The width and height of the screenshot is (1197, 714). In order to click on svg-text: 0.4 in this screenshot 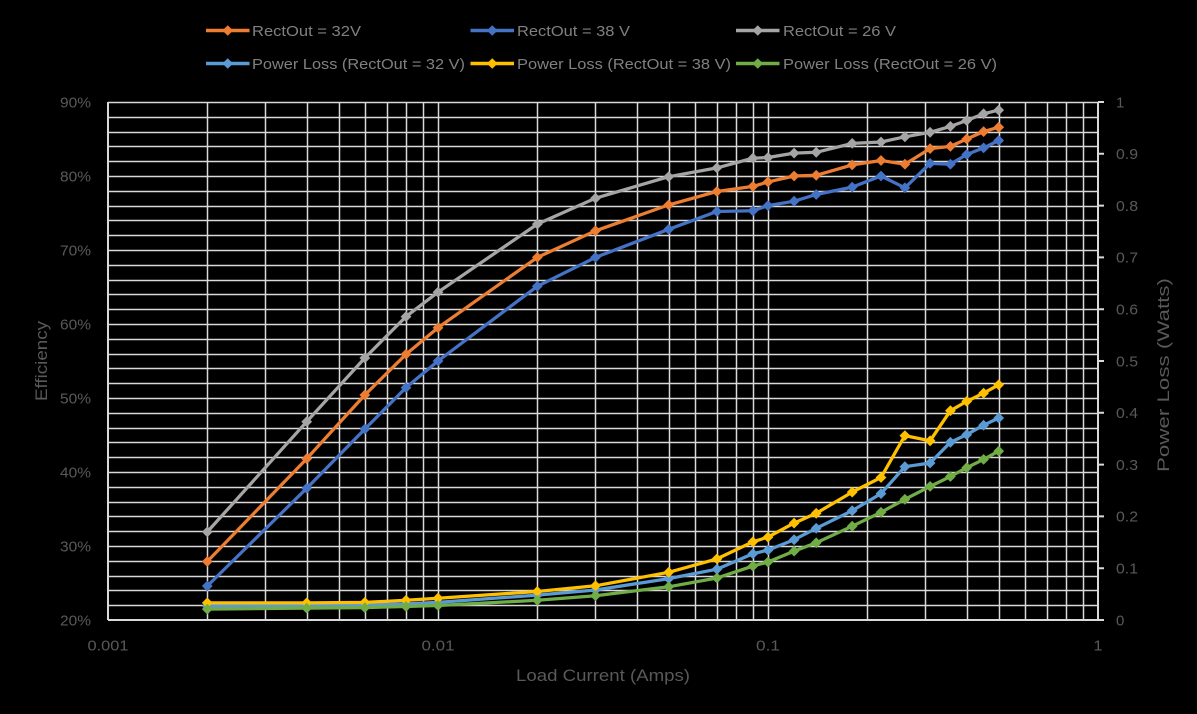, I will do `click(1127, 413)`.